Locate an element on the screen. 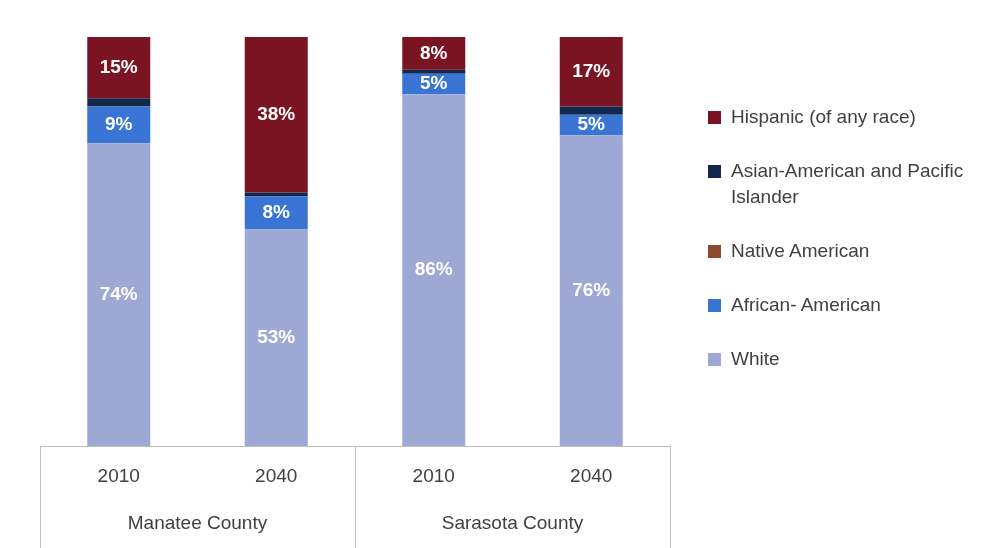  data-label: 86% is located at coordinates (433, 269).